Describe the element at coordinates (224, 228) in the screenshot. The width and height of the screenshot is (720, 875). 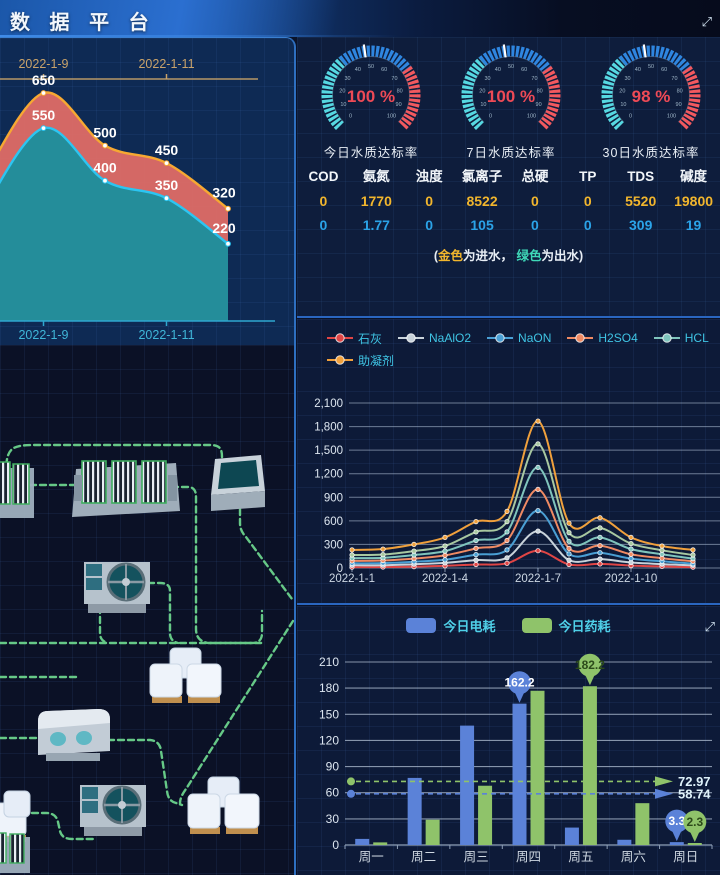
I see `point-label: 220` at that location.